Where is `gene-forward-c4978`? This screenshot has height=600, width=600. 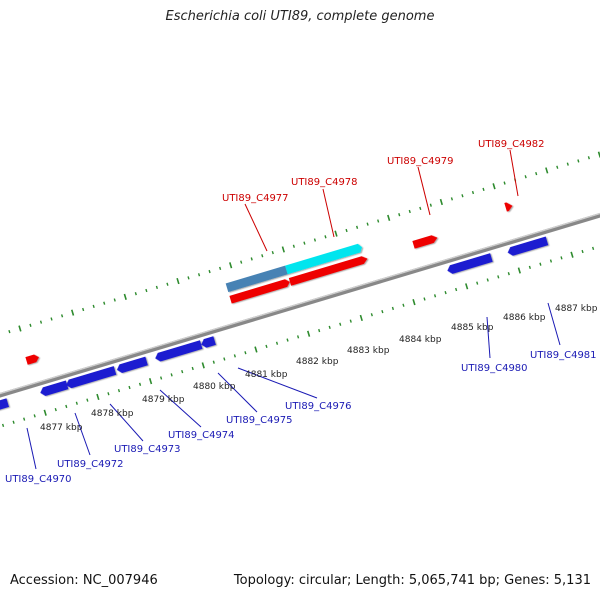
gene-forward-c4978 is located at coordinates (328, 271).